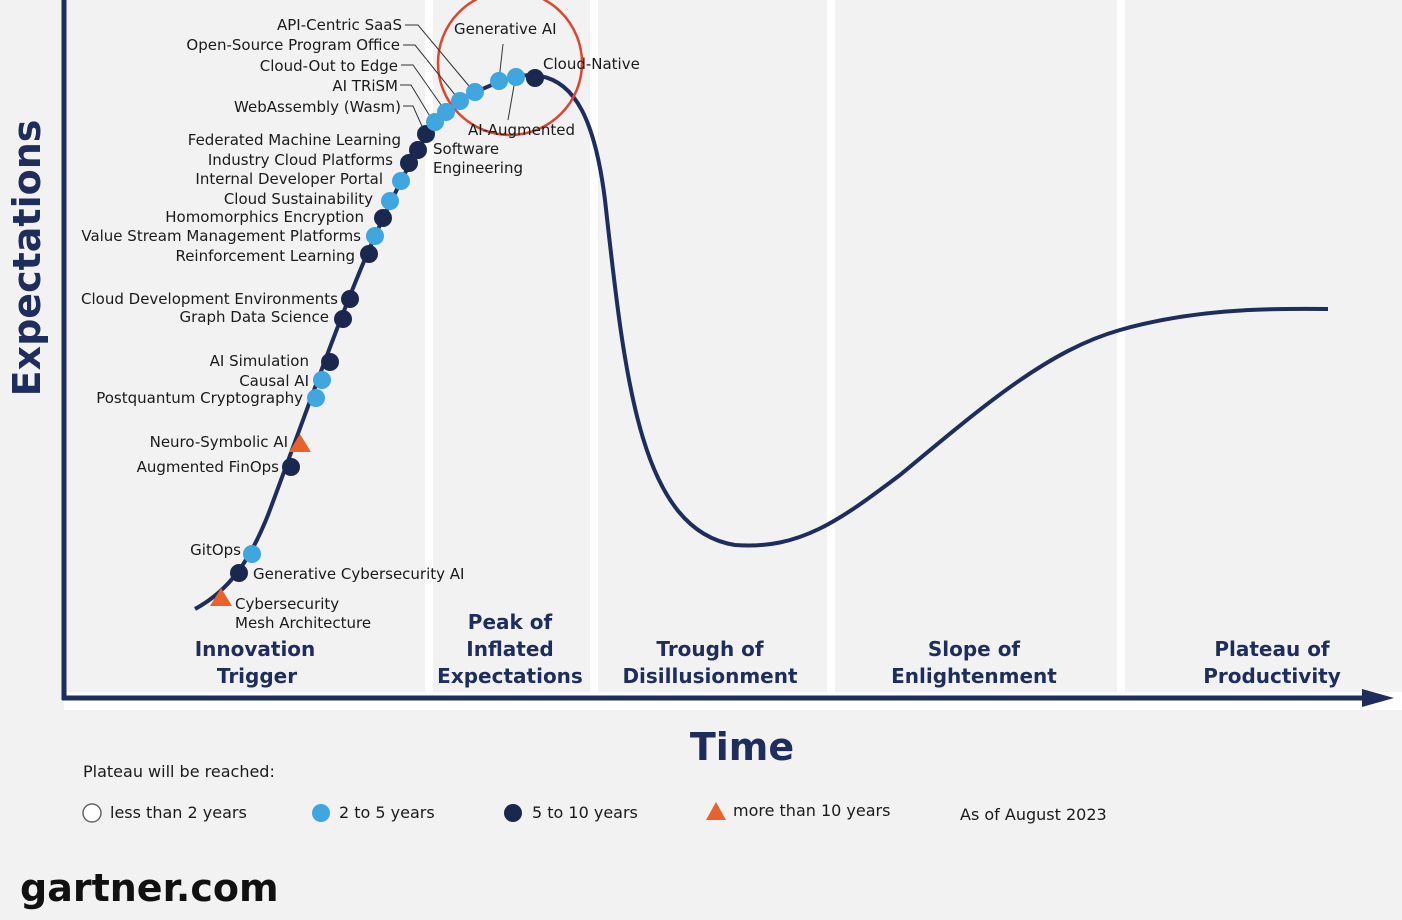 This screenshot has height=920, width=1402. Describe the element at coordinates (974, 676) in the screenshot. I see `phase-label-slope-line2: Enlightenment` at that location.